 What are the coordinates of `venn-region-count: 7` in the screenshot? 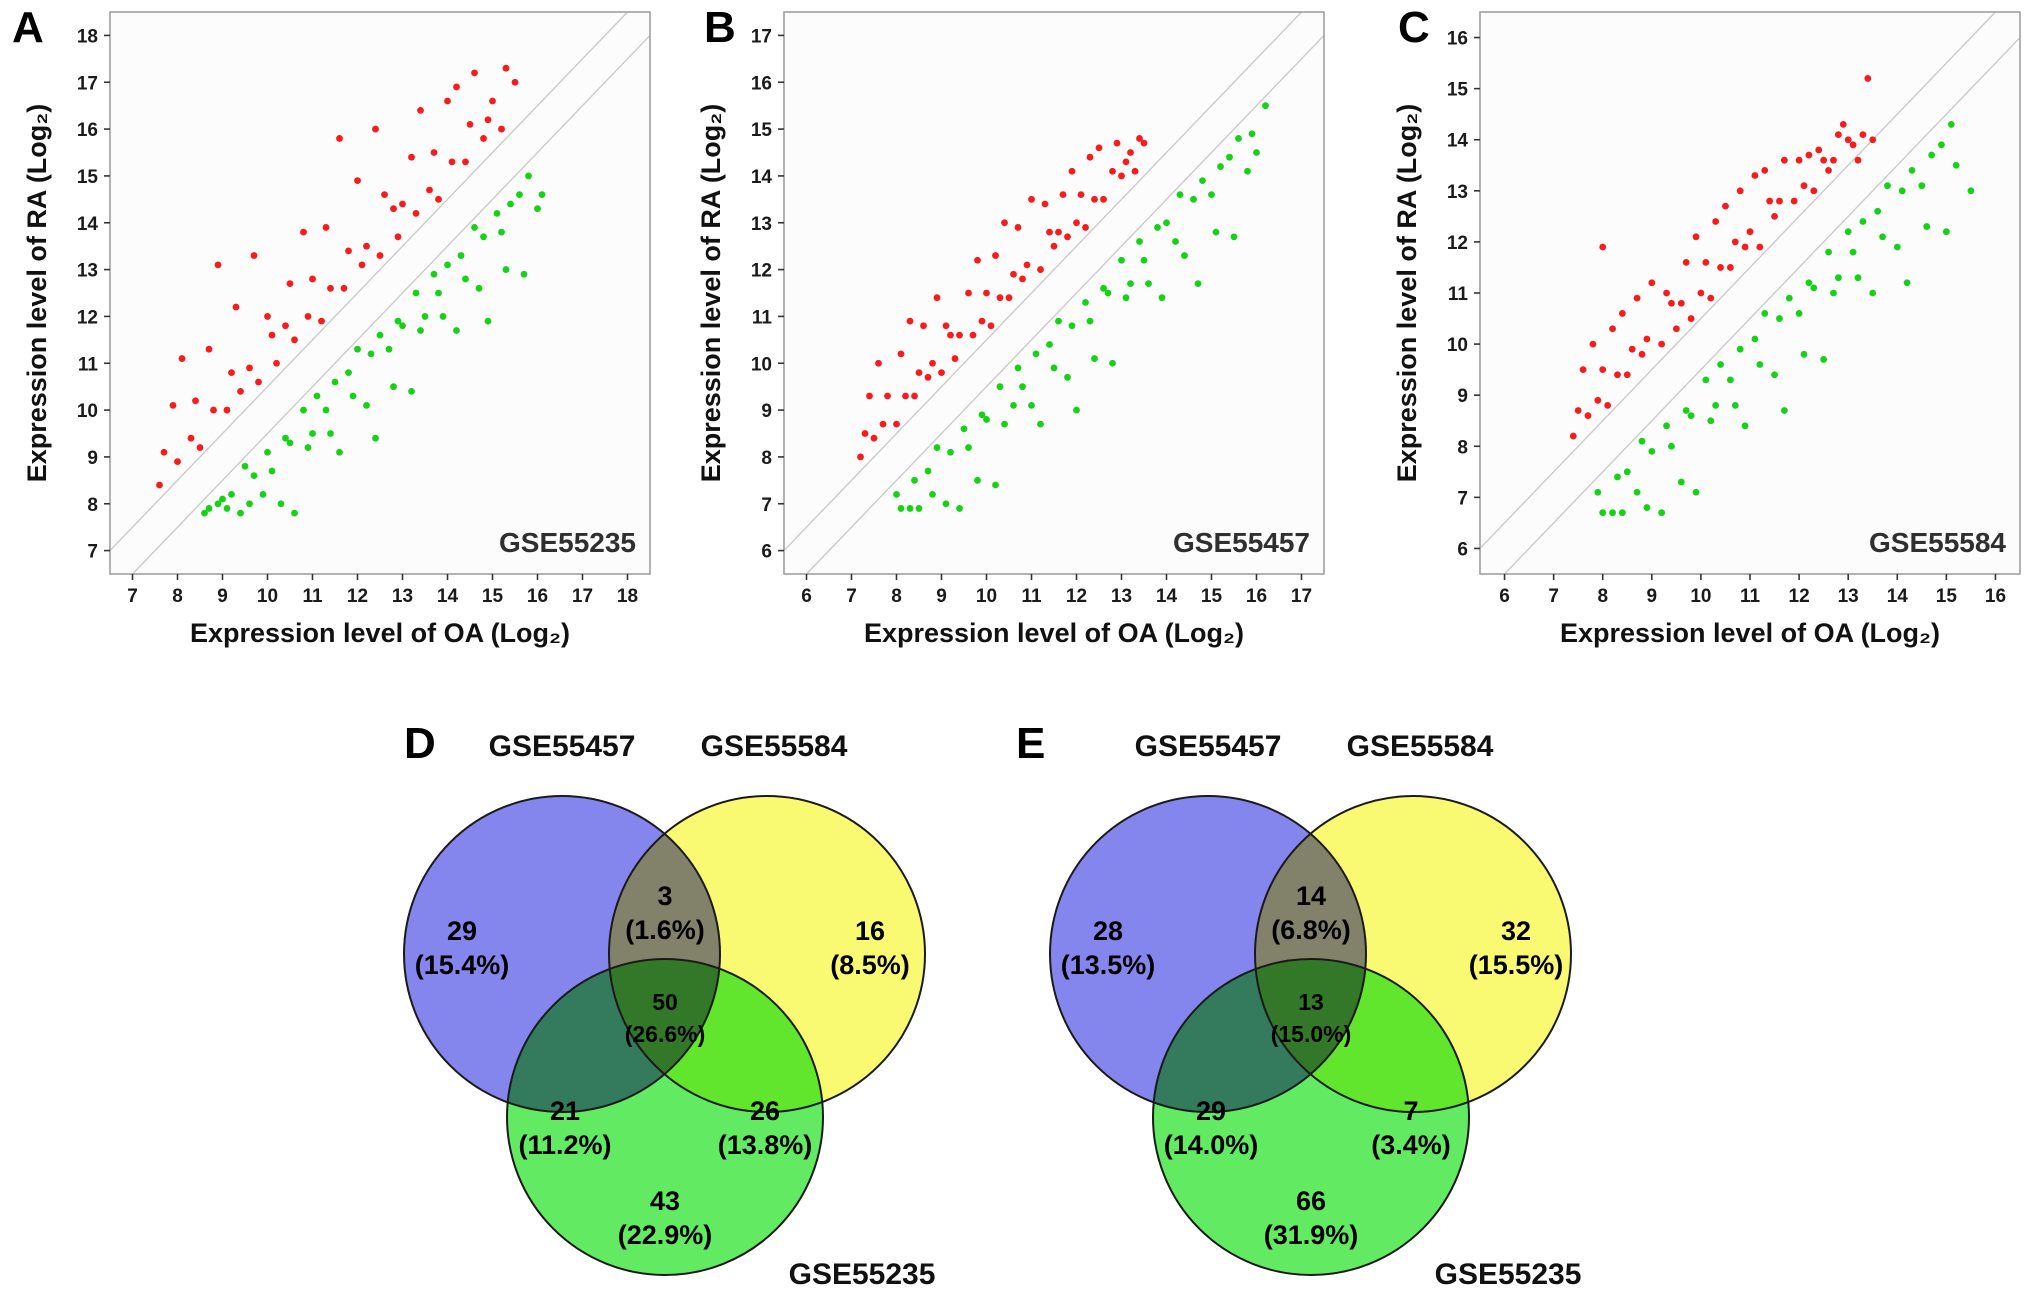 It's located at (1410, 1111).